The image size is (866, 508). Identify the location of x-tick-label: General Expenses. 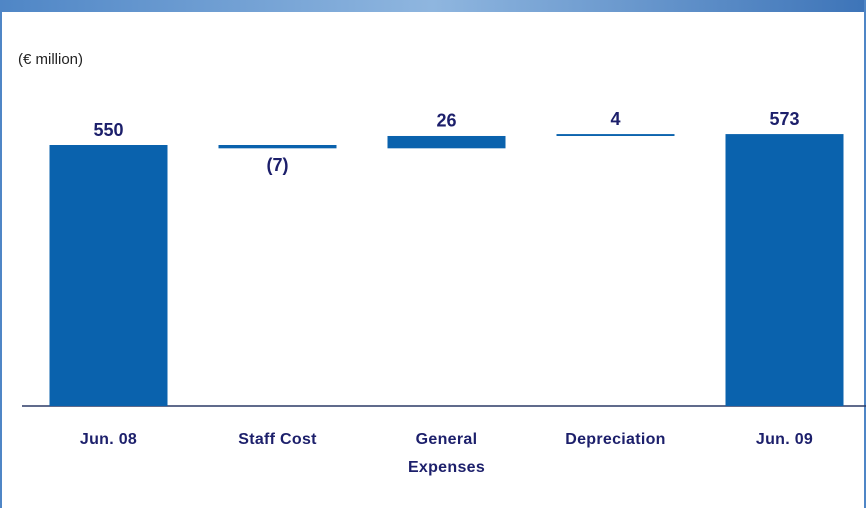
(446, 453).